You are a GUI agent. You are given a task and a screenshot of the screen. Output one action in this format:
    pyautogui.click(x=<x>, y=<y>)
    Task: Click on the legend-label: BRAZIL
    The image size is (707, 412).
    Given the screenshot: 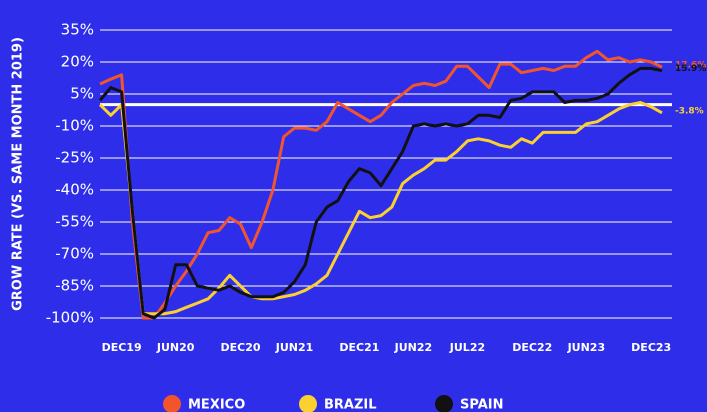 What is the action you would take?
    pyautogui.click(x=350, y=405)
    